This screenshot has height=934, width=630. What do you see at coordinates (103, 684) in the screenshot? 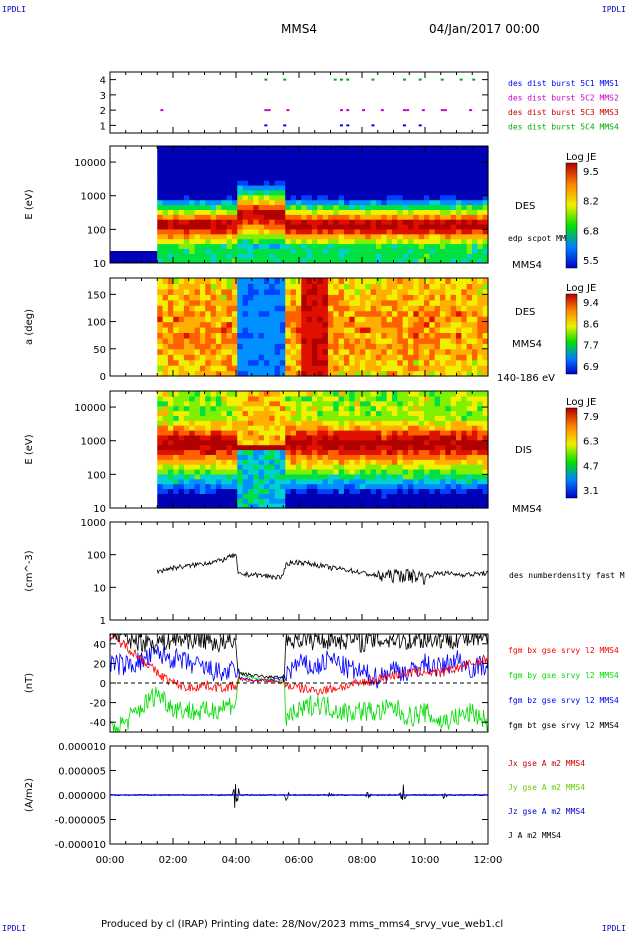
I see `y-tick-label: 0` at bounding box center [103, 684].